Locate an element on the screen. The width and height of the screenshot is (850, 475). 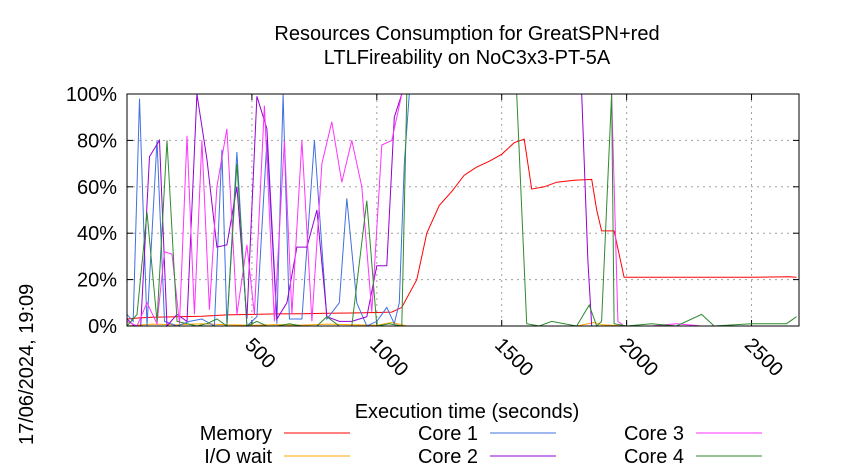
x-axis-label: Execution time (seconds) is located at coordinates (467, 412).